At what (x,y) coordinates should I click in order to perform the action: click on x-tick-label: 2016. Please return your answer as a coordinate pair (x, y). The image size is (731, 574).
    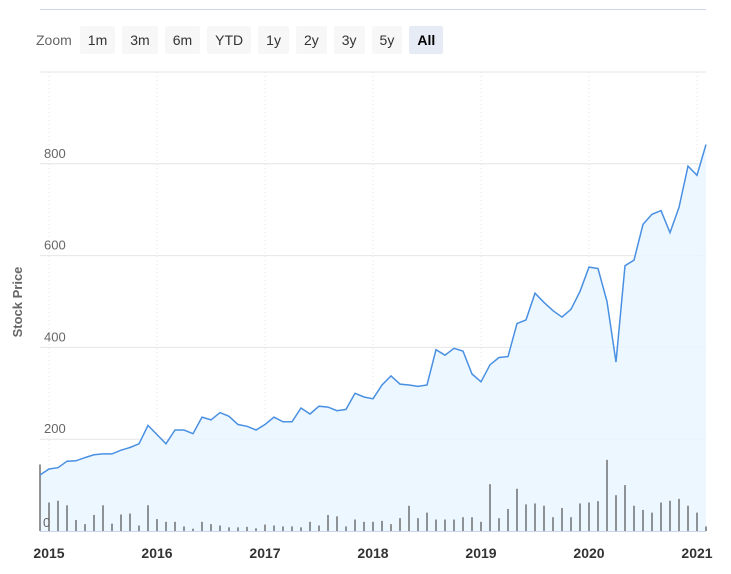
    Looking at the image, I should click on (156, 553).